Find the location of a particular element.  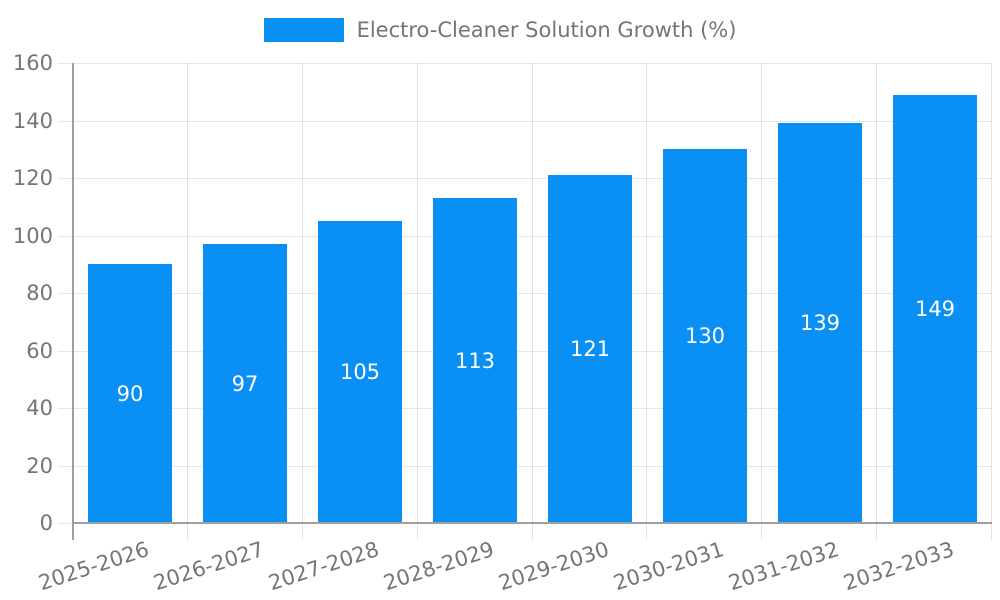

bar: 90 is located at coordinates (130, 393).